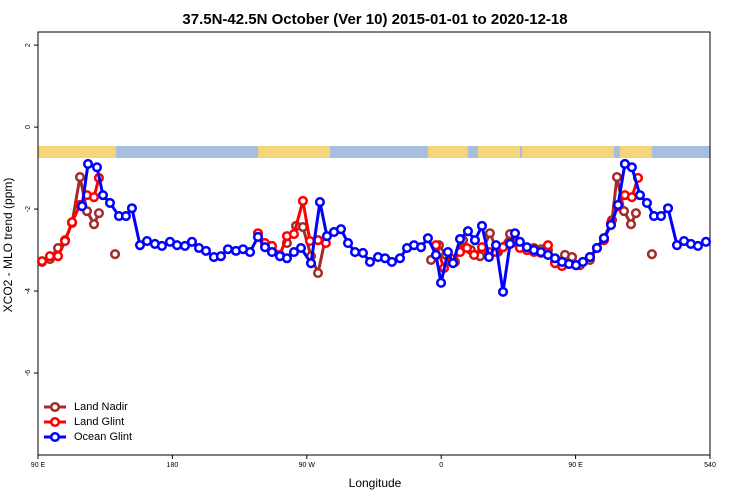 The width and height of the screenshot is (750, 500). Describe the element at coordinates (28, 45) in the screenshot. I see `y-tick-label: 2` at that location.